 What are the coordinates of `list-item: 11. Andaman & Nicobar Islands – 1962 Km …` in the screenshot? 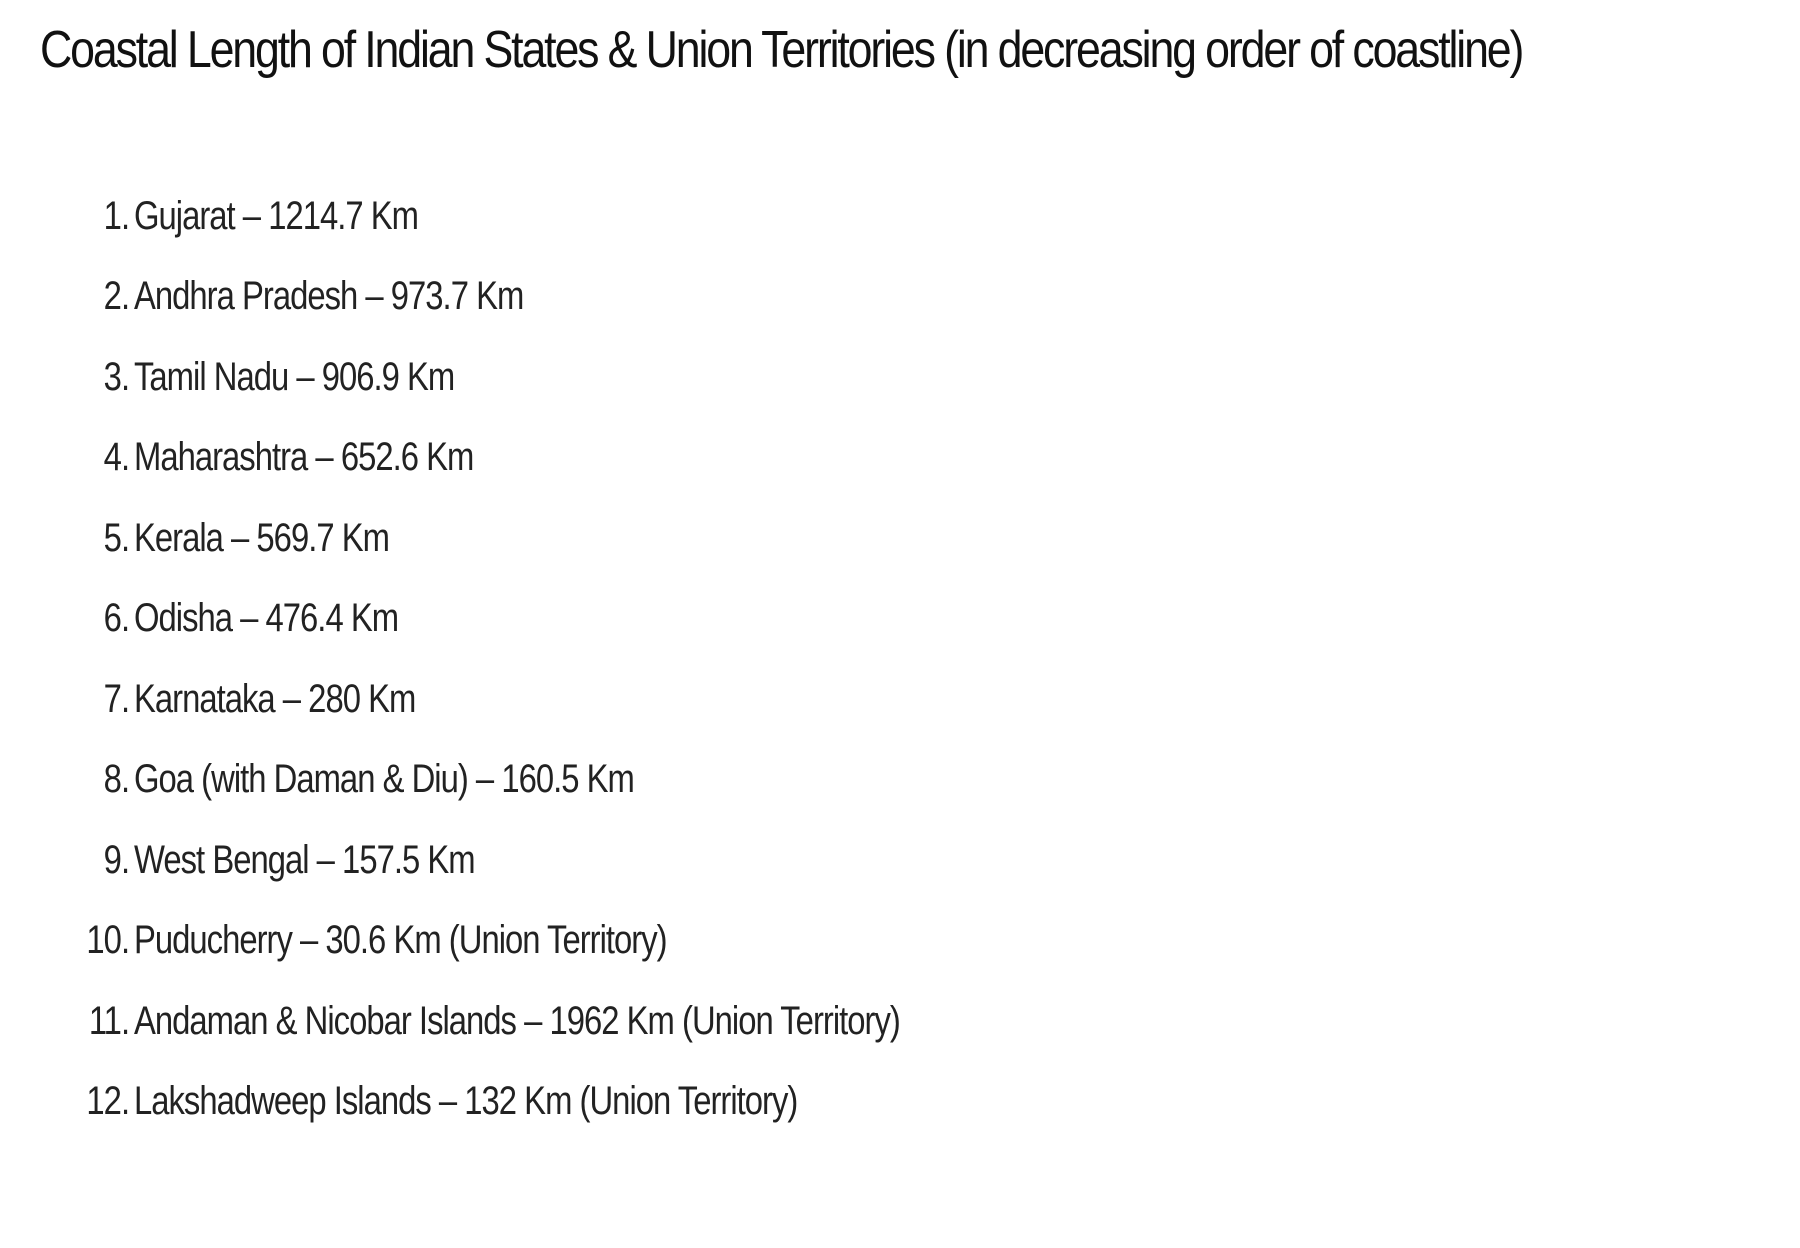 It's located at (534, 1021).